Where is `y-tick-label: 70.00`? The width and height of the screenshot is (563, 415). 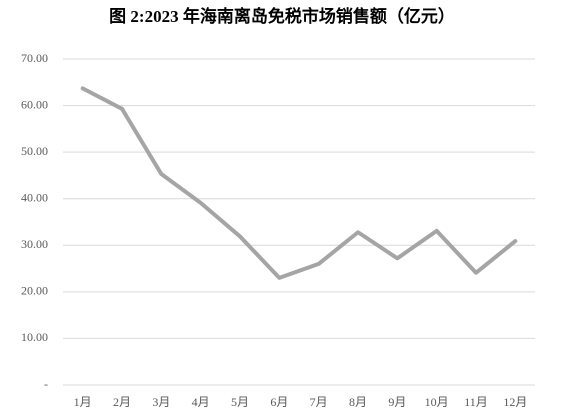
y-tick-label: 70.00 is located at coordinates (34, 58).